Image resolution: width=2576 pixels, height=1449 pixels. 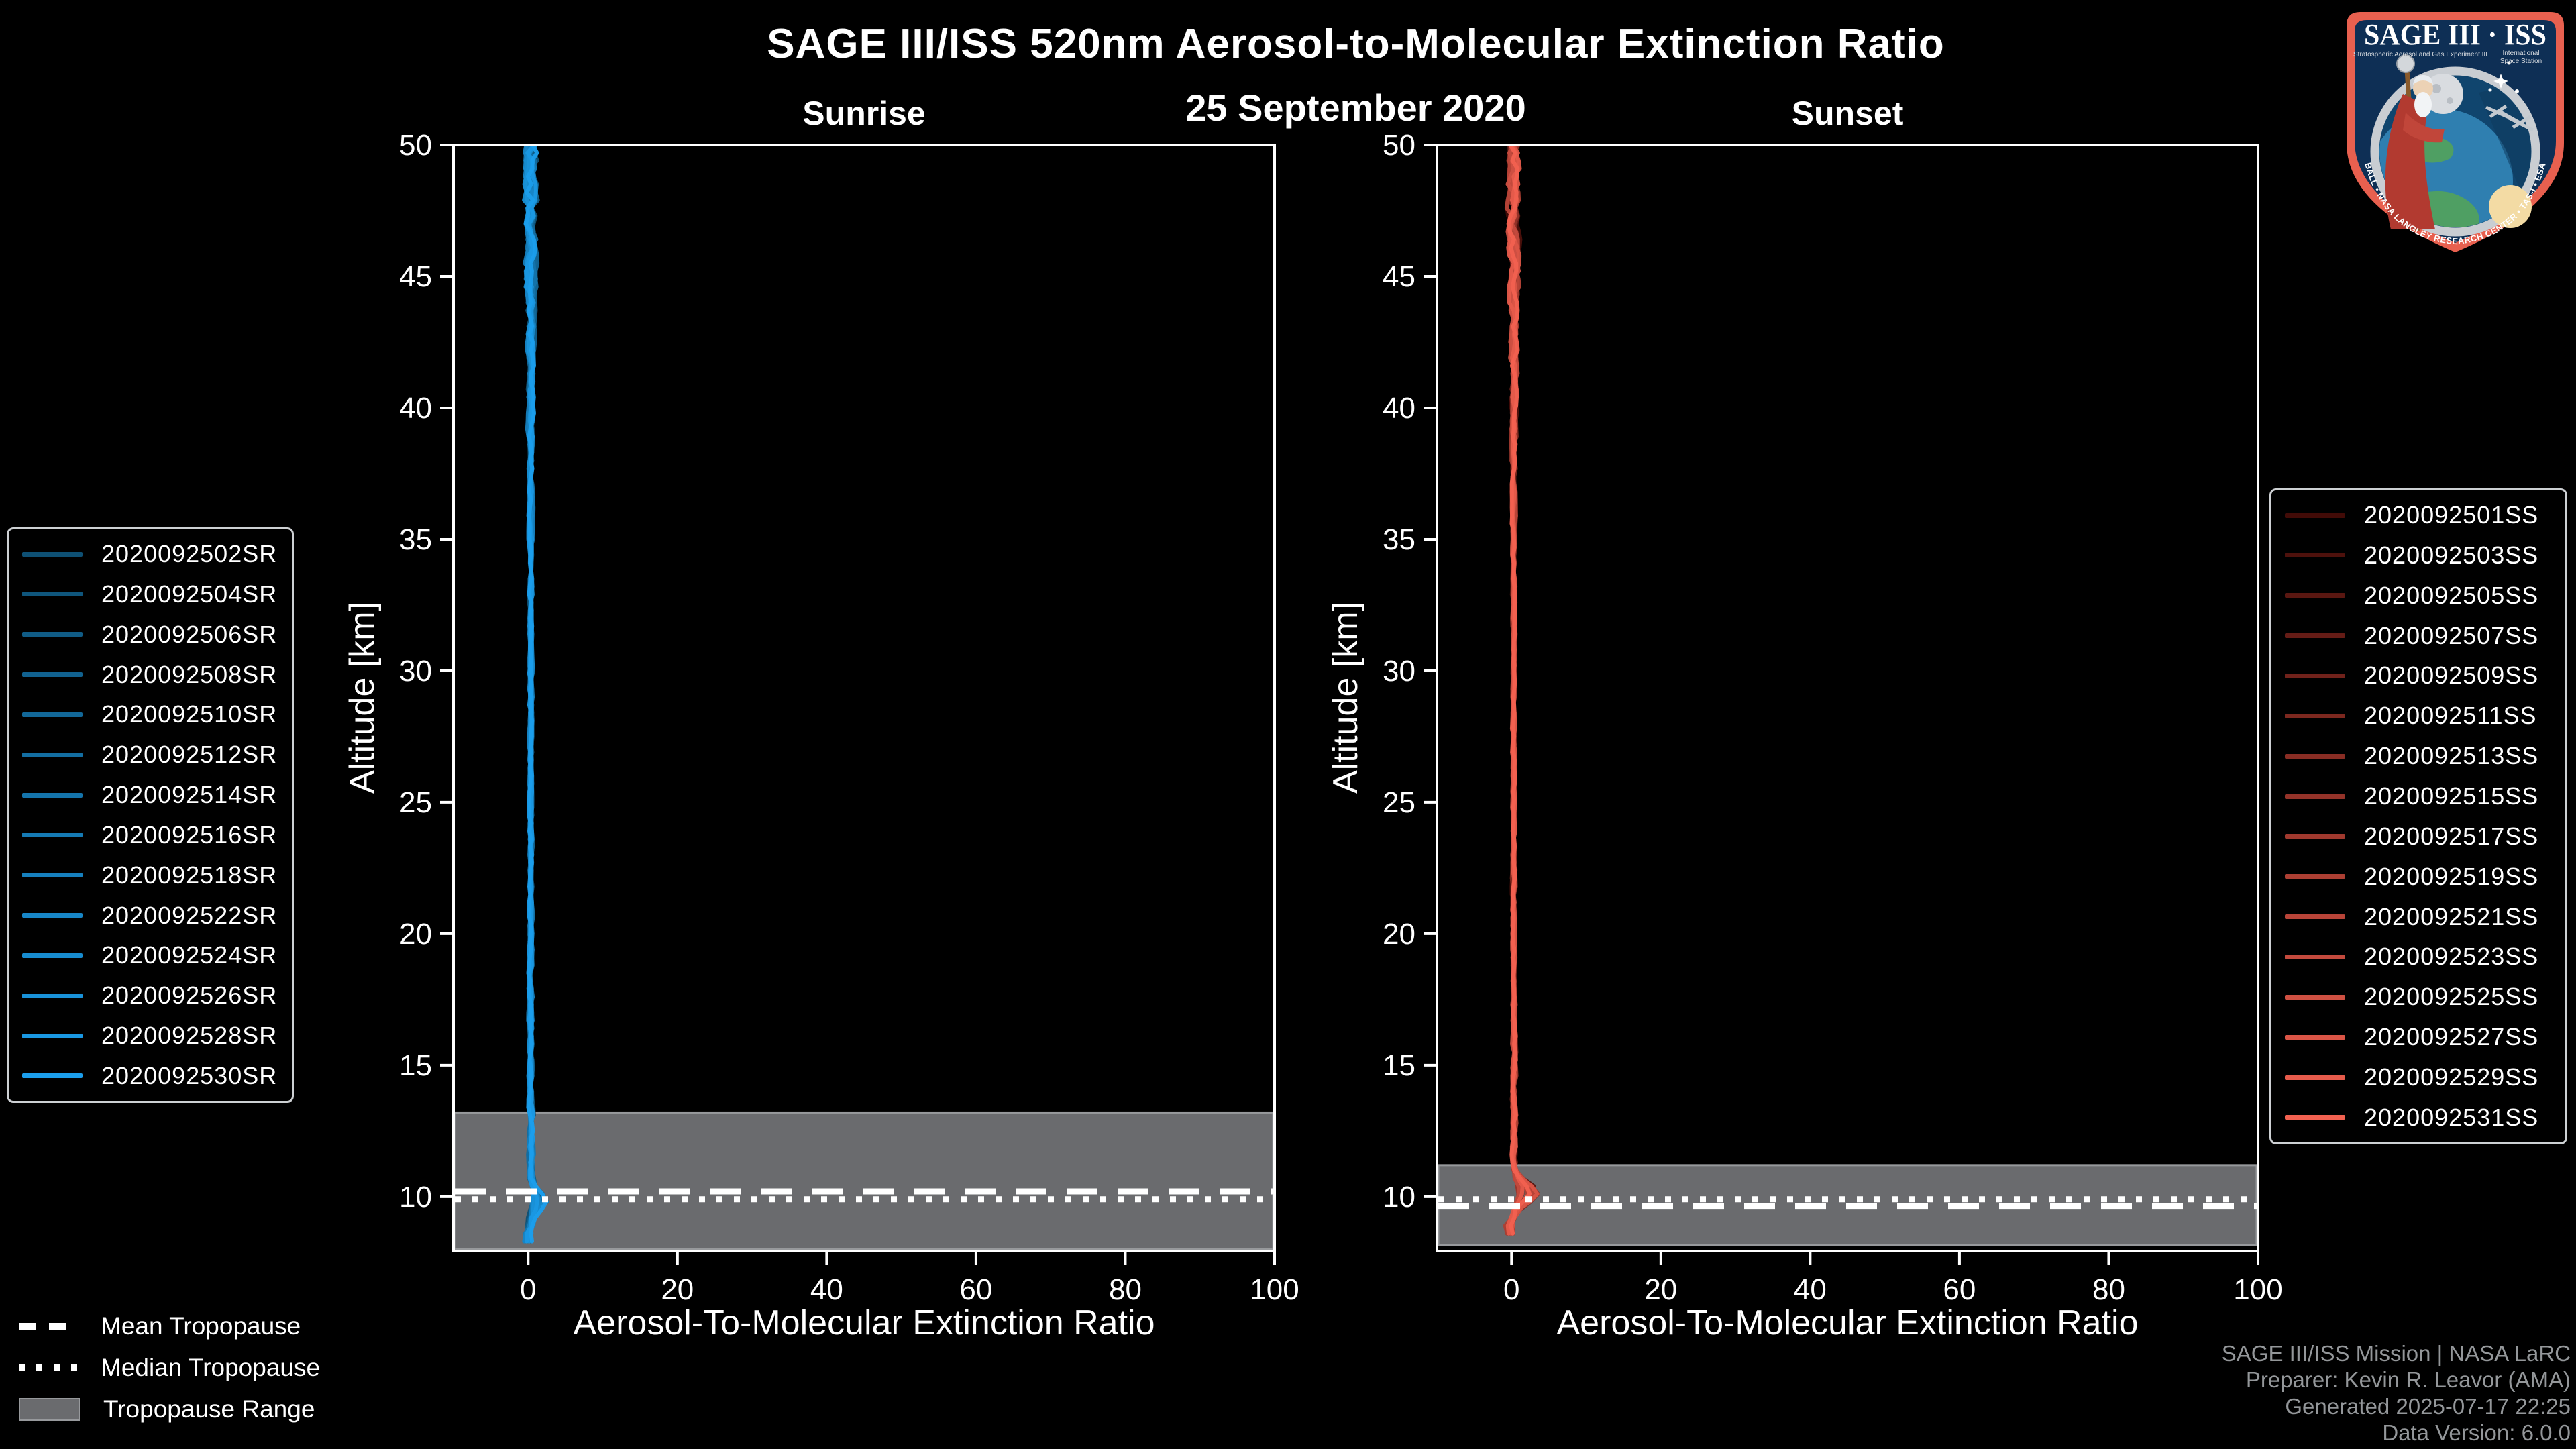 What do you see at coordinates (1847, 113) in the screenshot?
I see `panel-title-sunset: Sunset` at bounding box center [1847, 113].